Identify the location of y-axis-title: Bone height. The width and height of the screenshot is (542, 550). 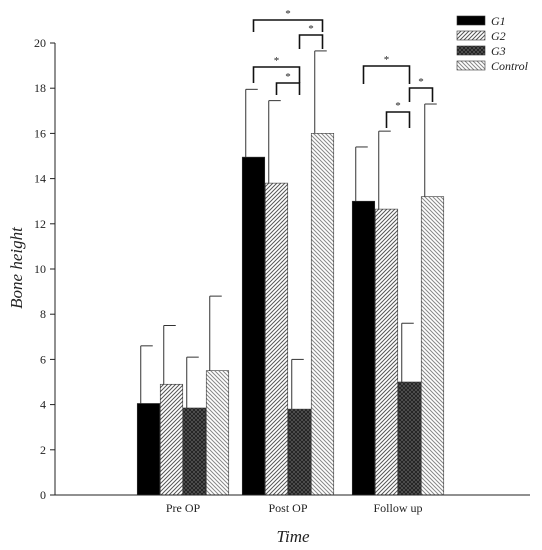
(16, 267).